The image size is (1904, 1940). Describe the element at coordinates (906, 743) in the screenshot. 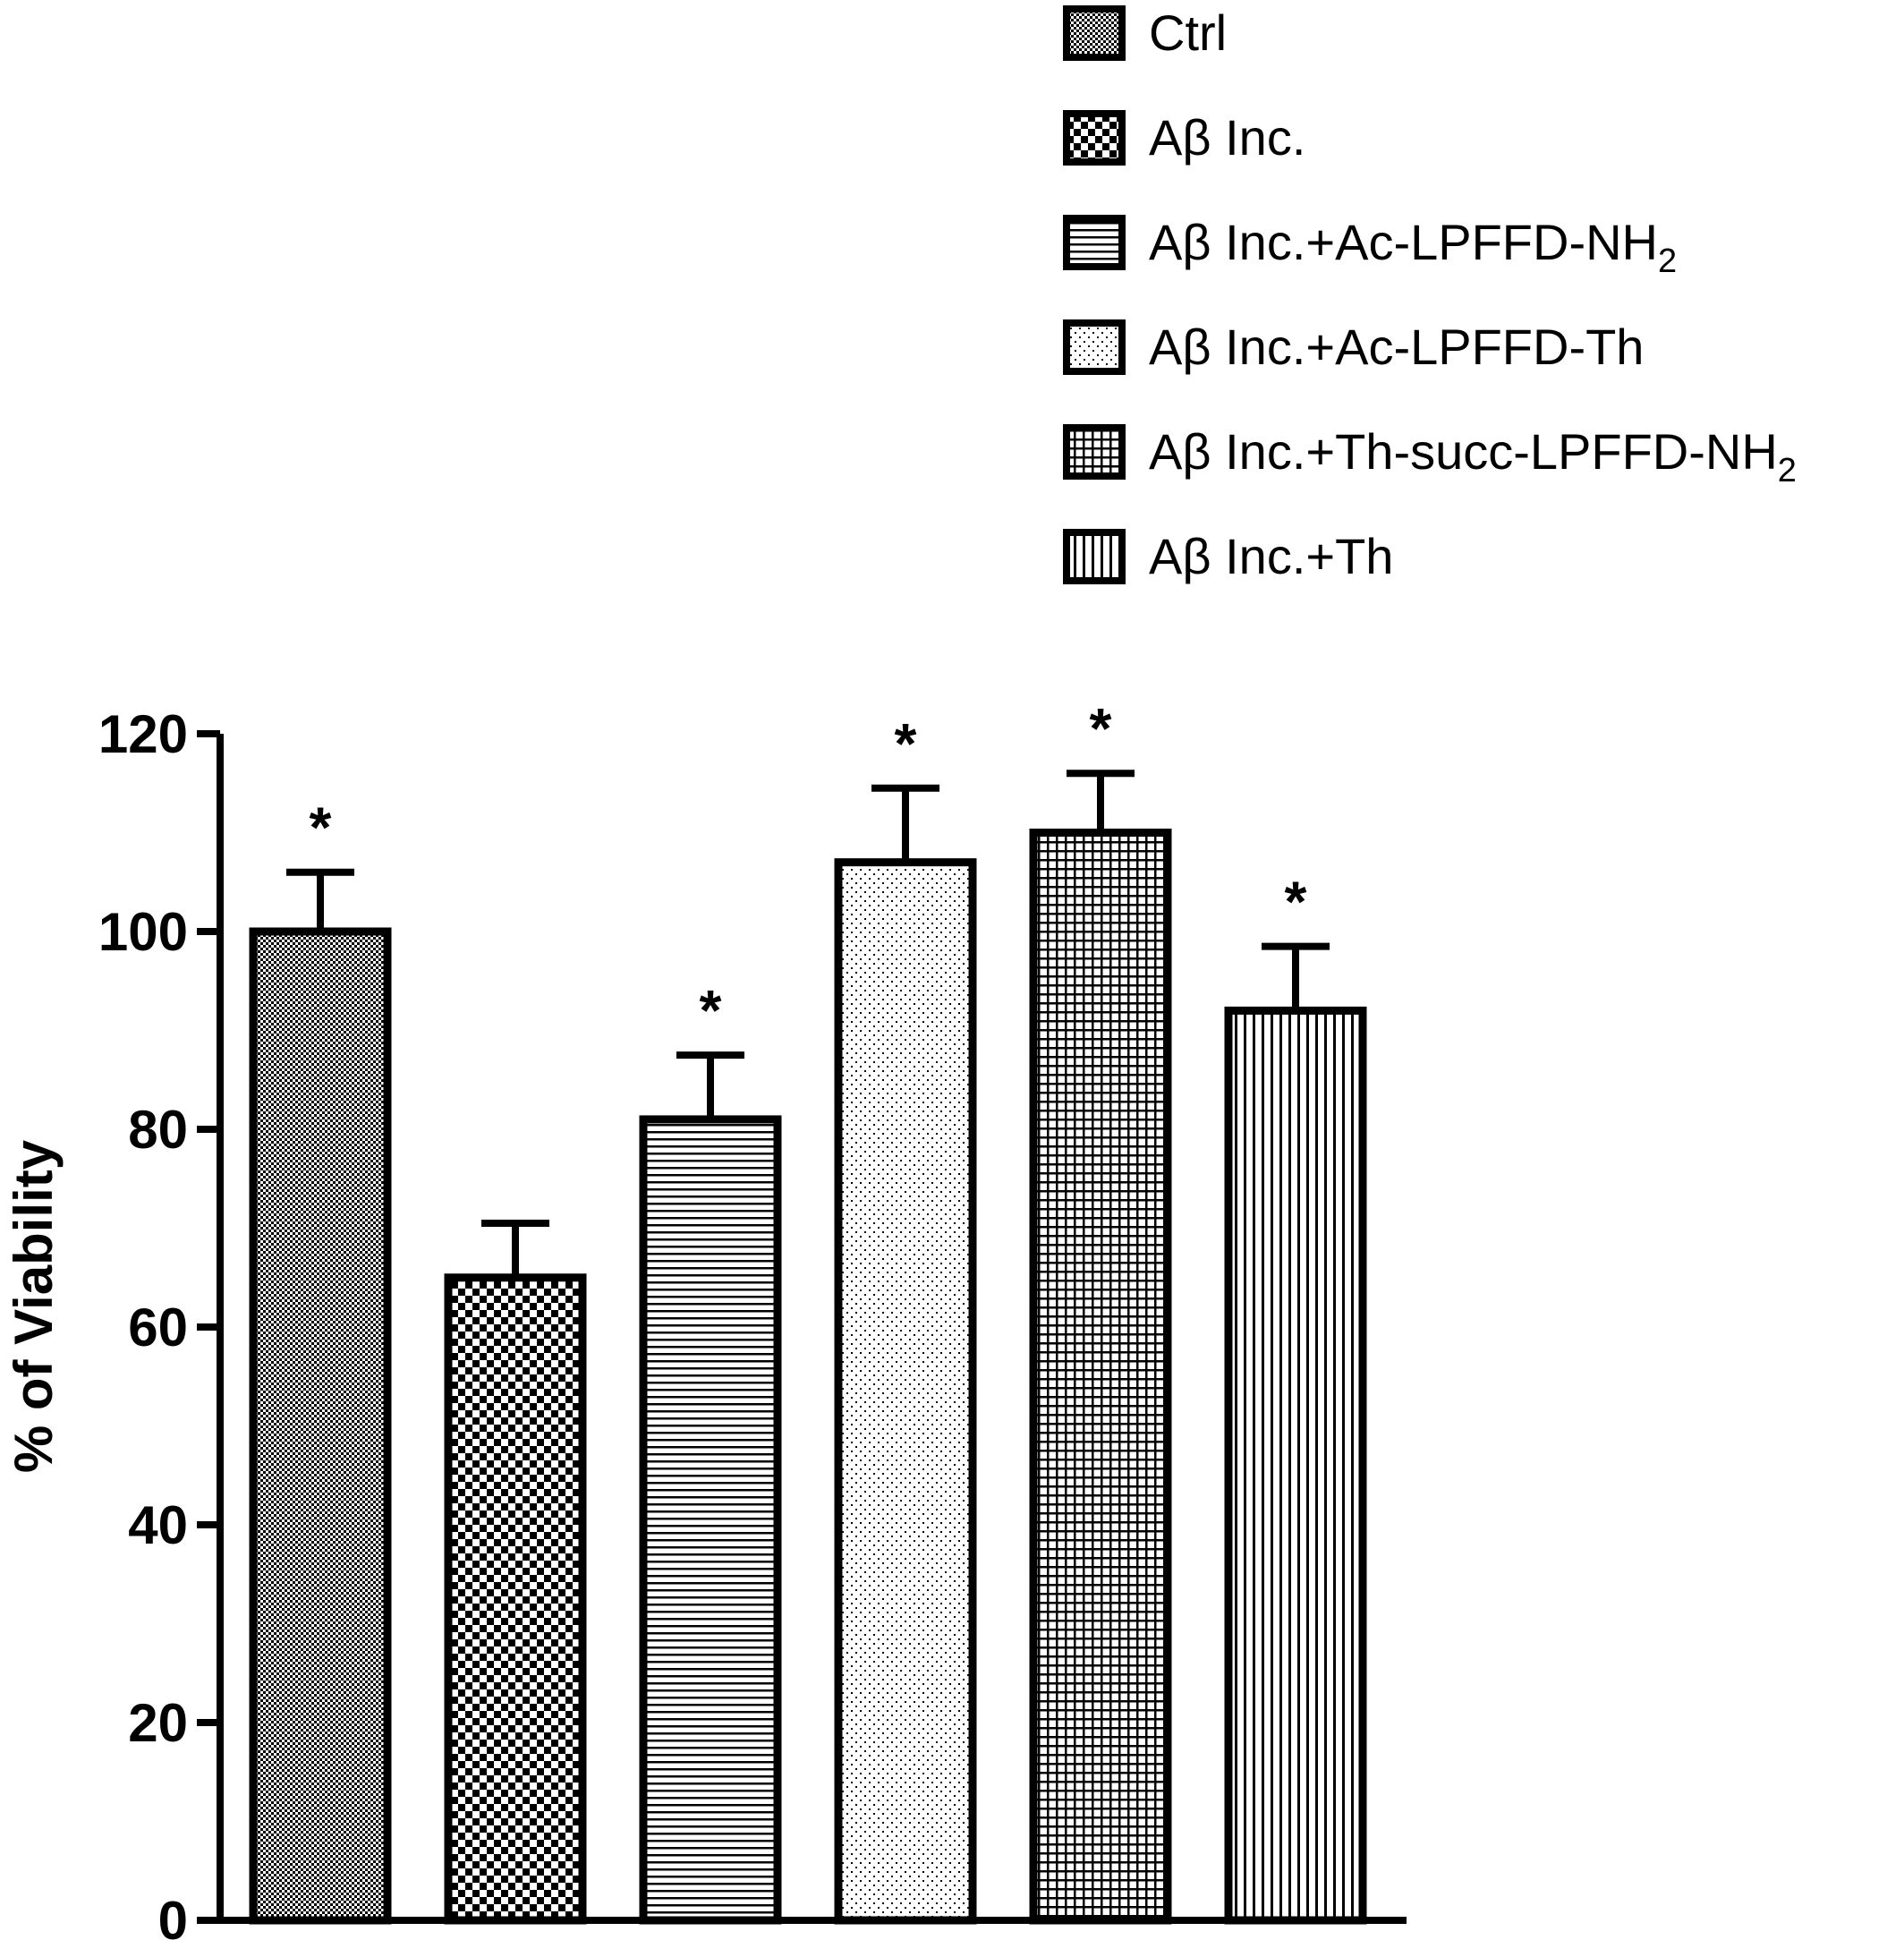

I see `significance-mark-4: *` at that location.